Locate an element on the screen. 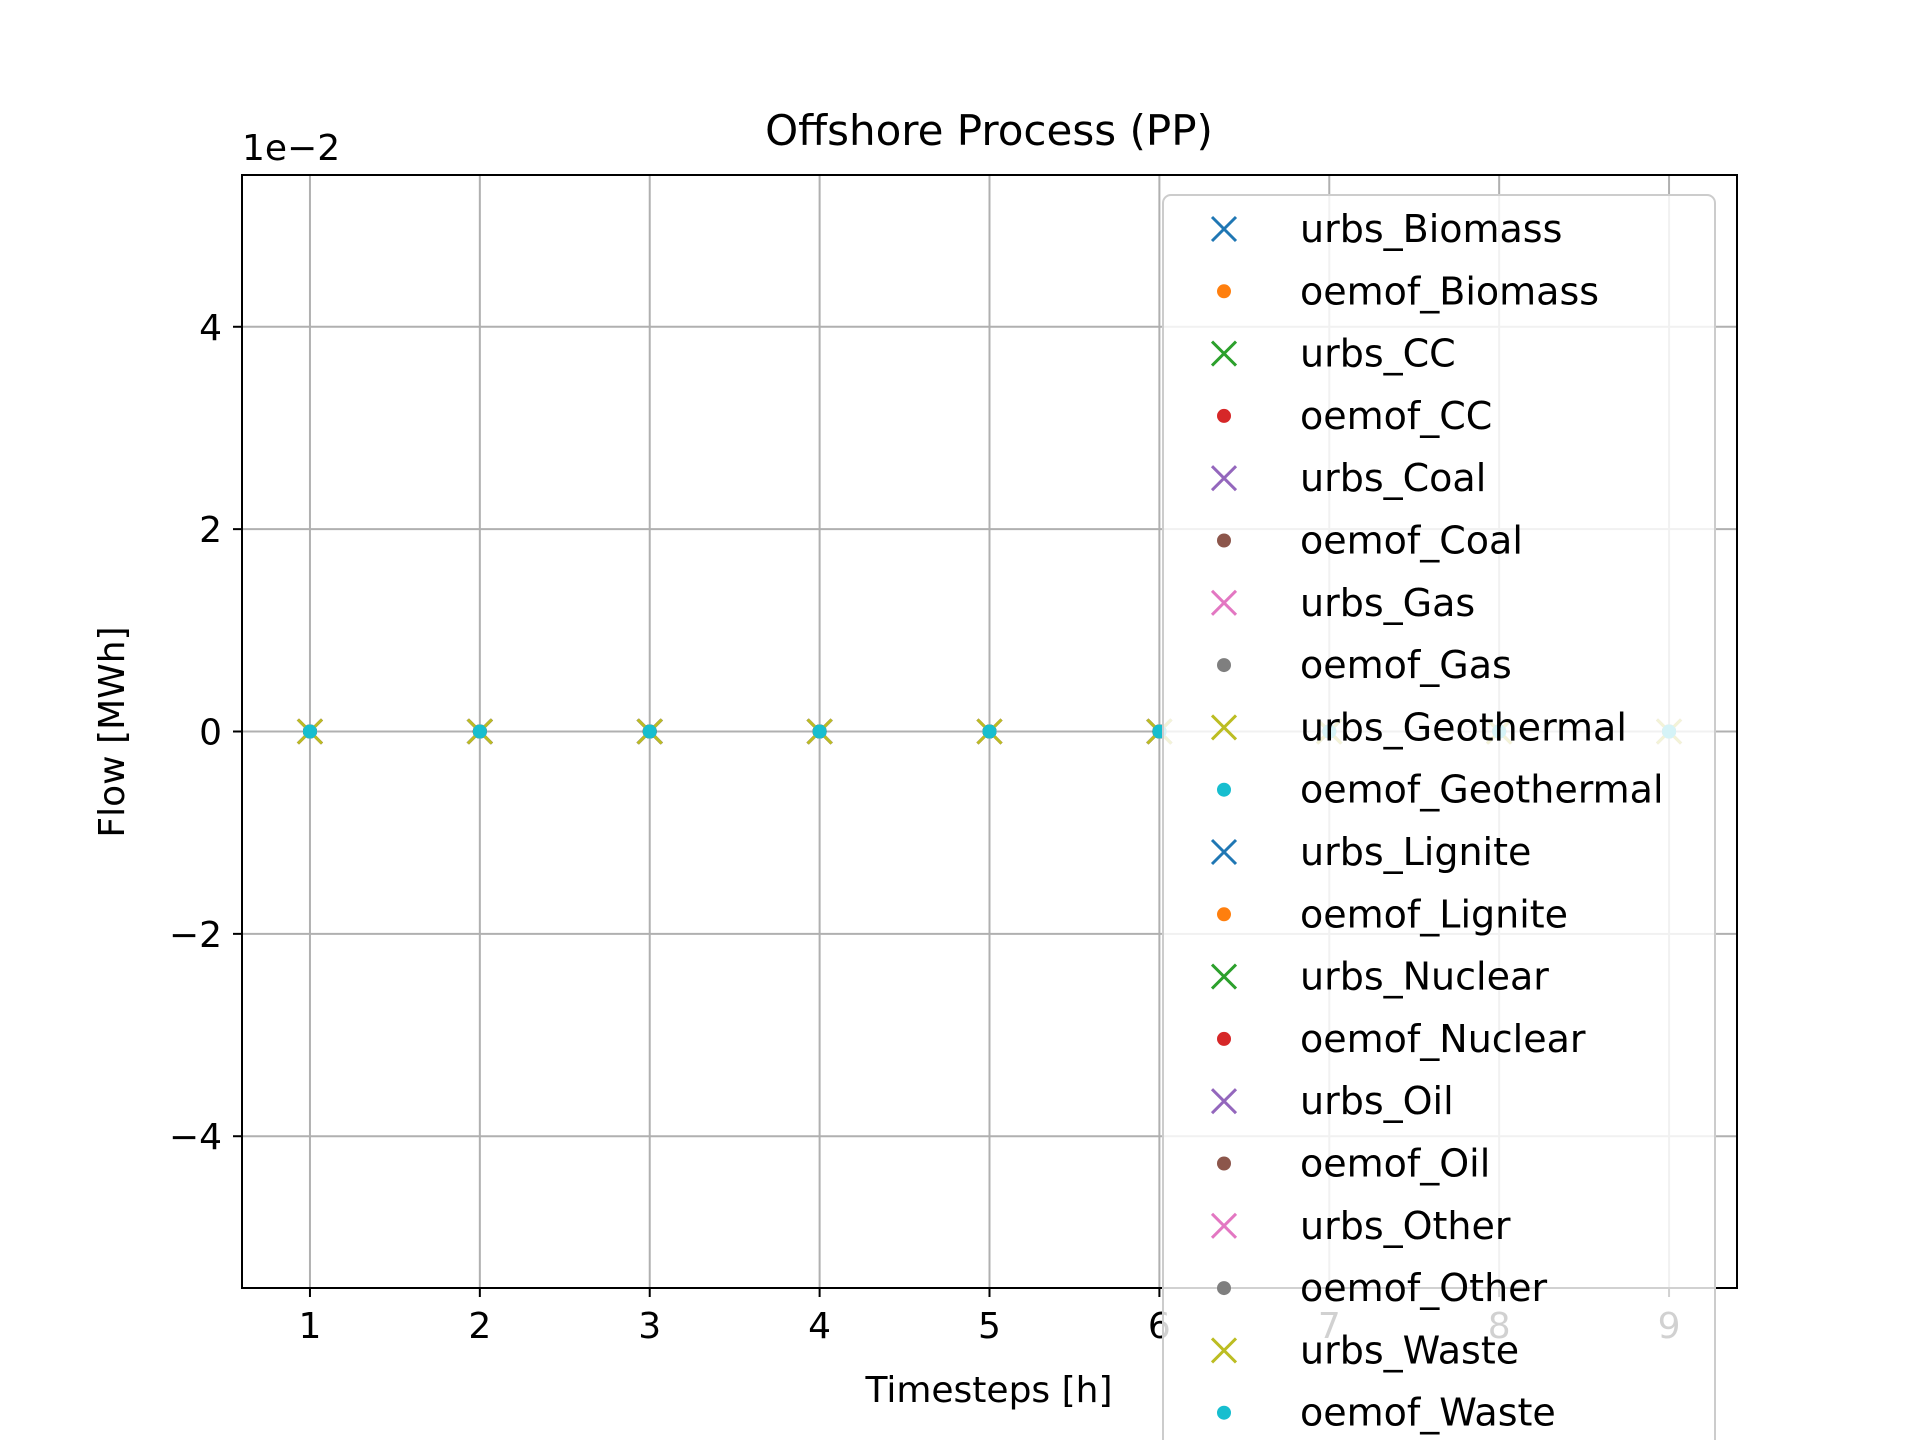  legend-item: oemof_Waste is located at coordinates (1386, 1413).